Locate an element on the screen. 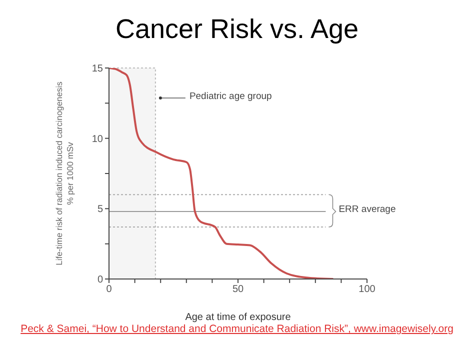 This screenshot has height=361, width=474. y-axis-title: Life-time risk of radiation induced carcinogenesis % per 1000 mSv is located at coordinates (64, 174).